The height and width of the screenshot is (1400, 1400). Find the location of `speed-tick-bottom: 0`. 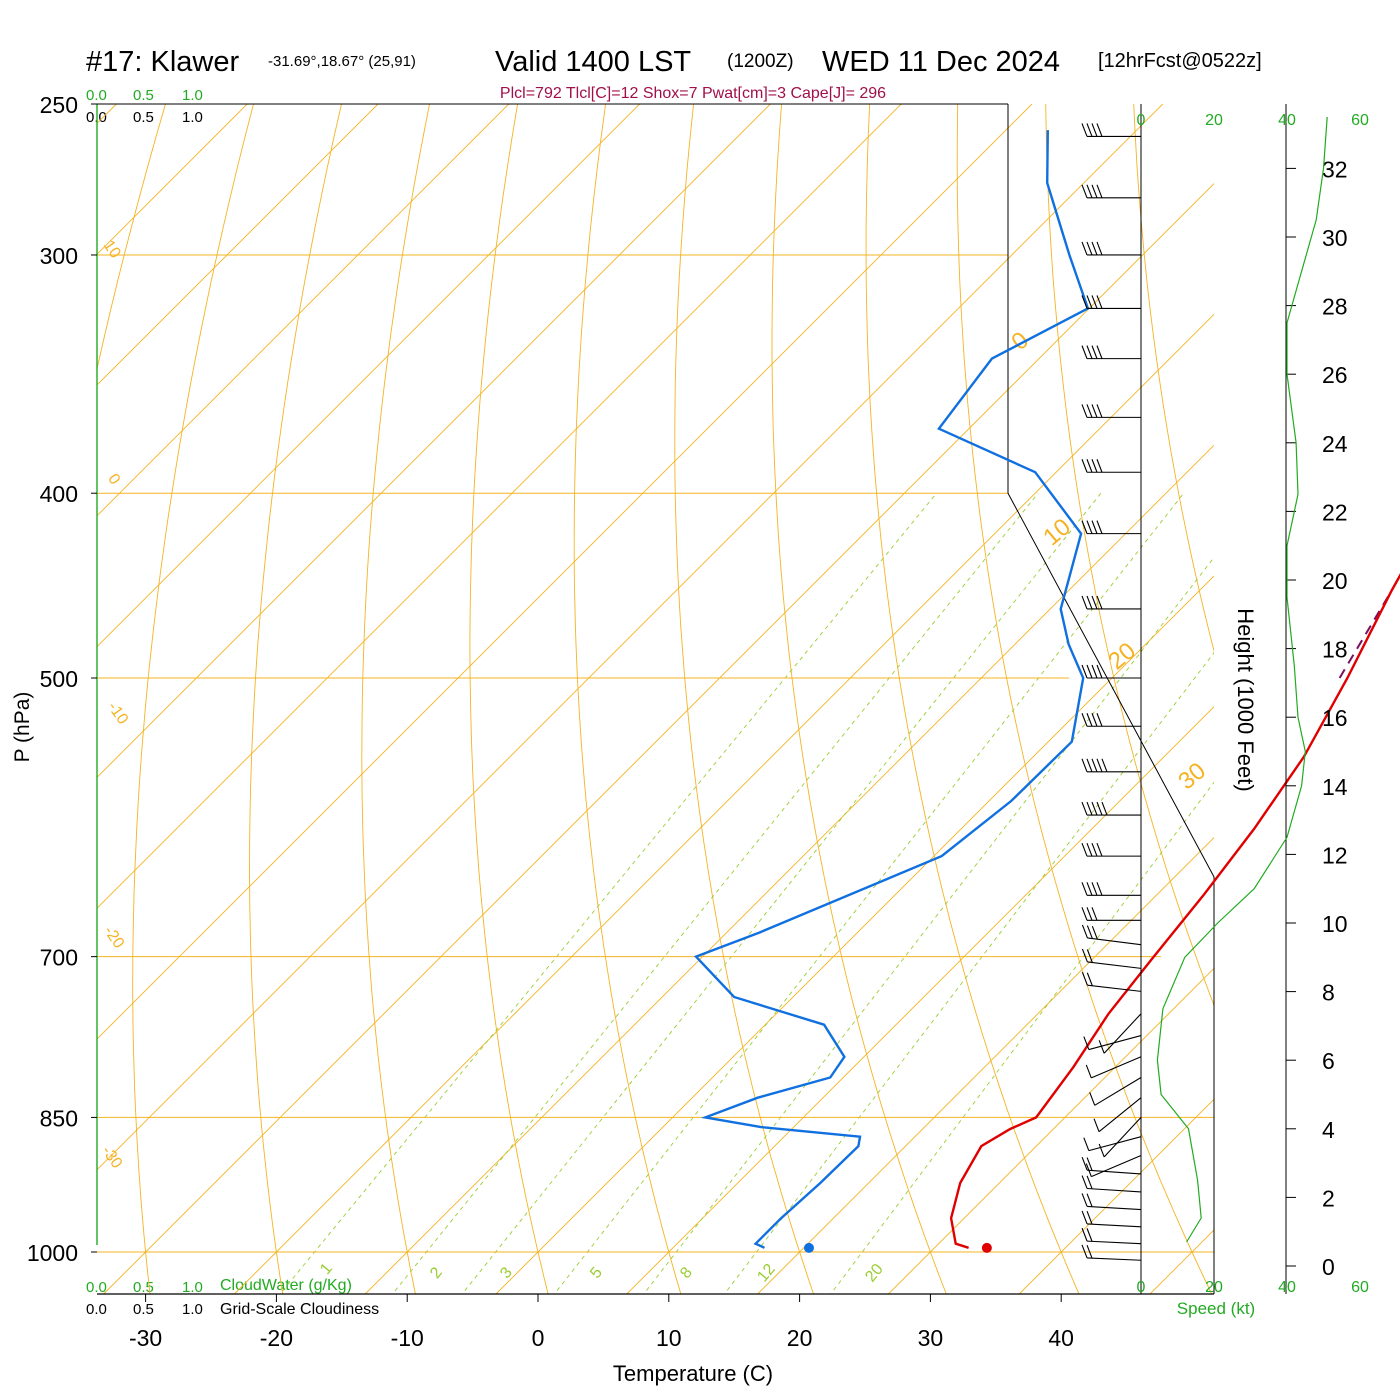

speed-tick-bottom: 0 is located at coordinates (1141, 1287).